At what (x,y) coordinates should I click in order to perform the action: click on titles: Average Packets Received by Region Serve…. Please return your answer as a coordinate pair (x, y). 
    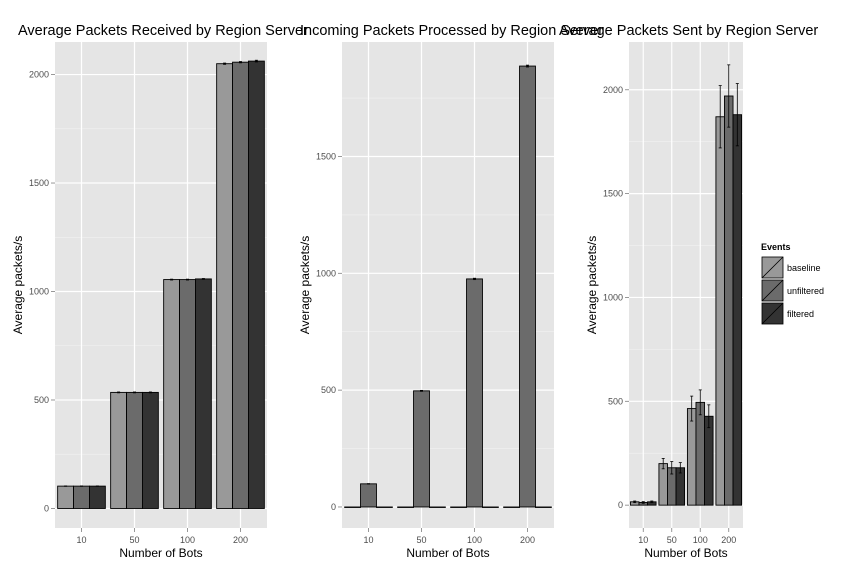
    Looking at the image, I should click on (418, 31).